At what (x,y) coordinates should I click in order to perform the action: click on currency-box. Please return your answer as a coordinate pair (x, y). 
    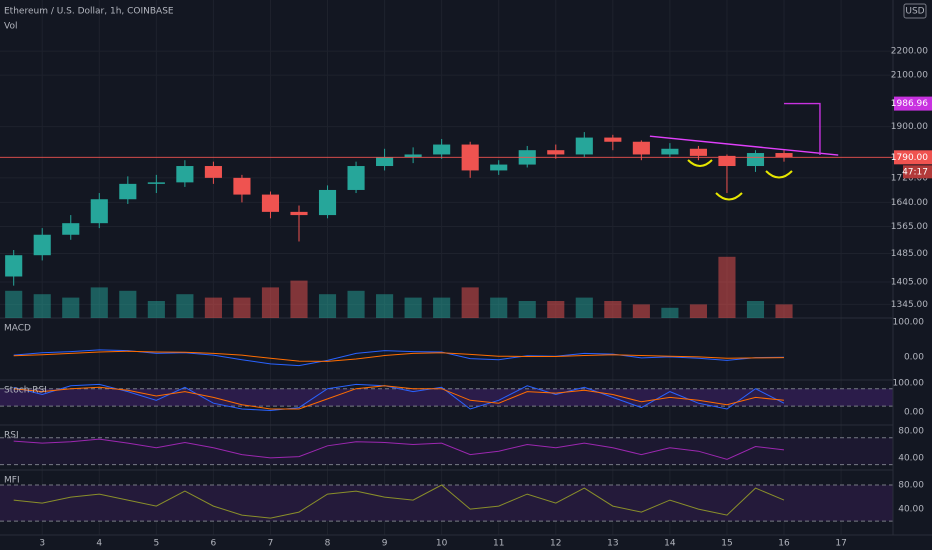
    Looking at the image, I should click on (915, 11).